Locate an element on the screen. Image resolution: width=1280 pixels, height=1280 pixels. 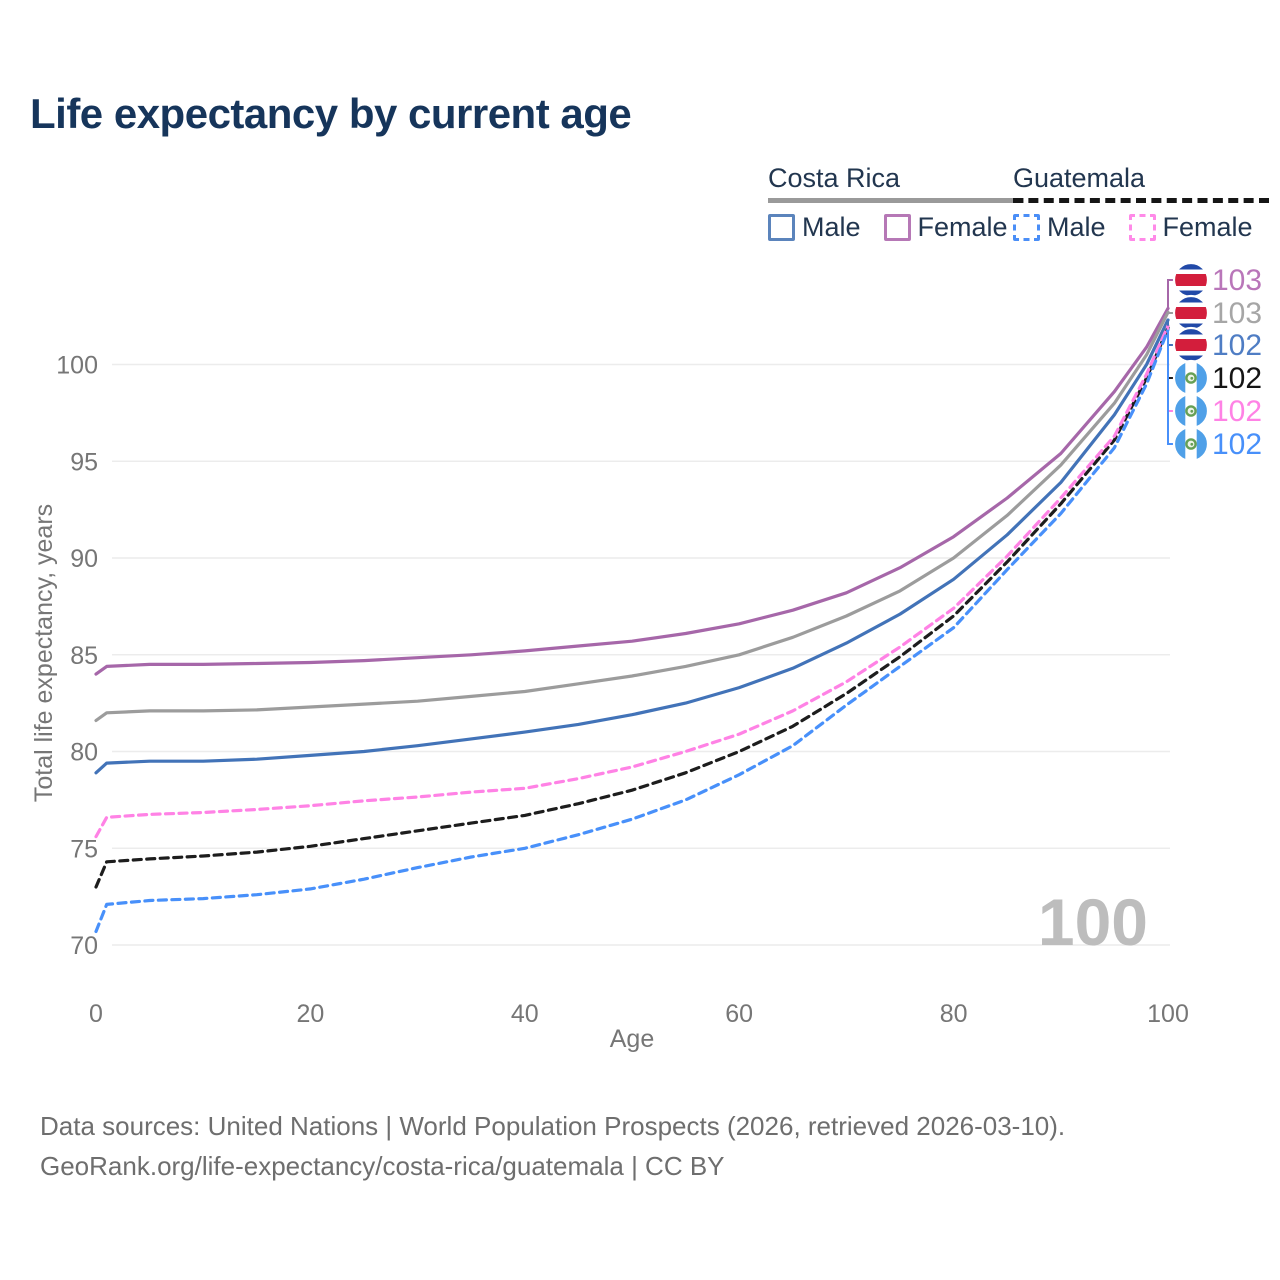
y-axis-title: Total life expectancy, years is located at coordinates (44, 653).